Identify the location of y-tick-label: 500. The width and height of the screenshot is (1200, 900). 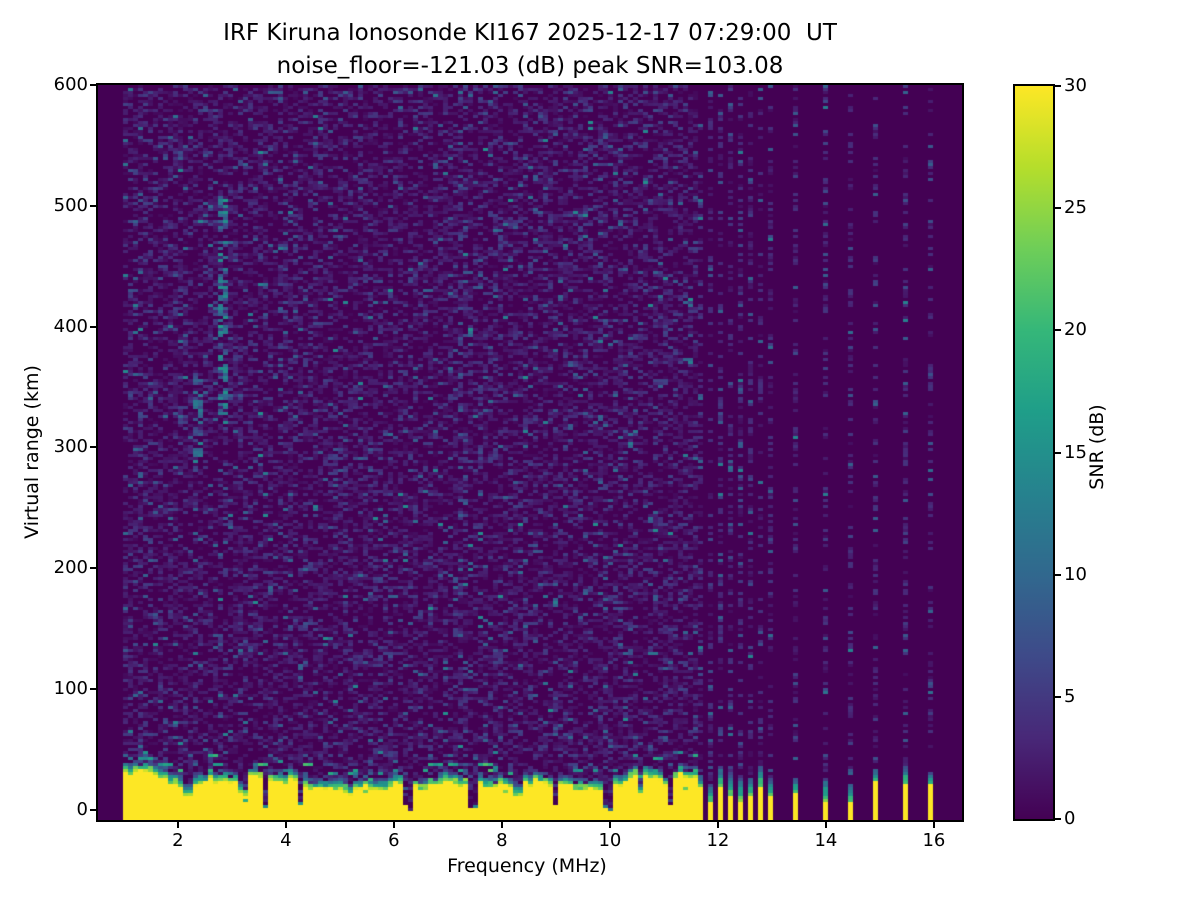
(70, 205).